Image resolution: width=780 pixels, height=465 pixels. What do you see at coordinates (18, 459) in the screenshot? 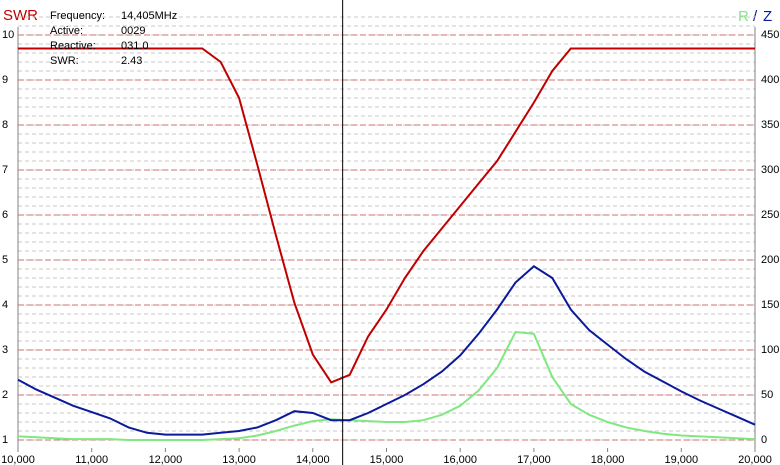
I see `x-tick-label: 10,000` at bounding box center [18, 459].